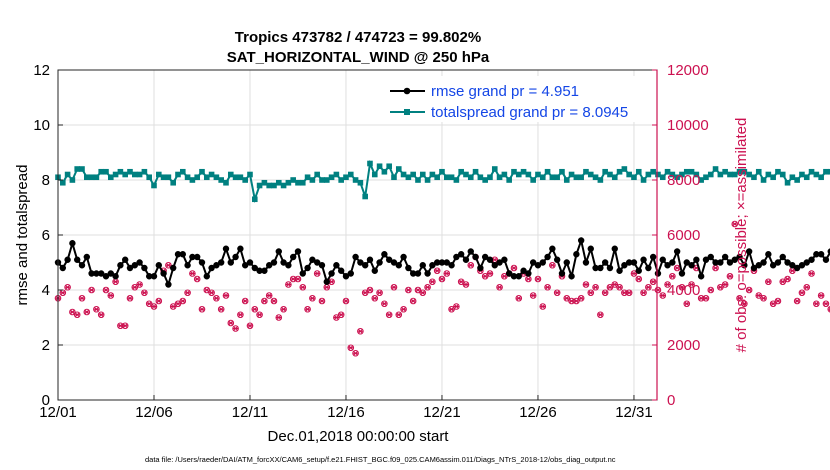 The image size is (830, 470). What do you see at coordinates (529, 112) in the screenshot?
I see `legend-spread-label: totalspread grand pr = 8.0945` at bounding box center [529, 112].